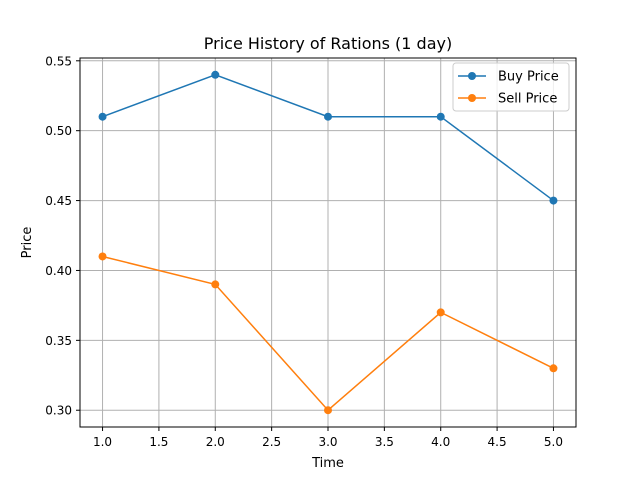 This screenshot has height=480, width=640. What do you see at coordinates (327, 463) in the screenshot?
I see `x-axis-label: Time` at bounding box center [327, 463].